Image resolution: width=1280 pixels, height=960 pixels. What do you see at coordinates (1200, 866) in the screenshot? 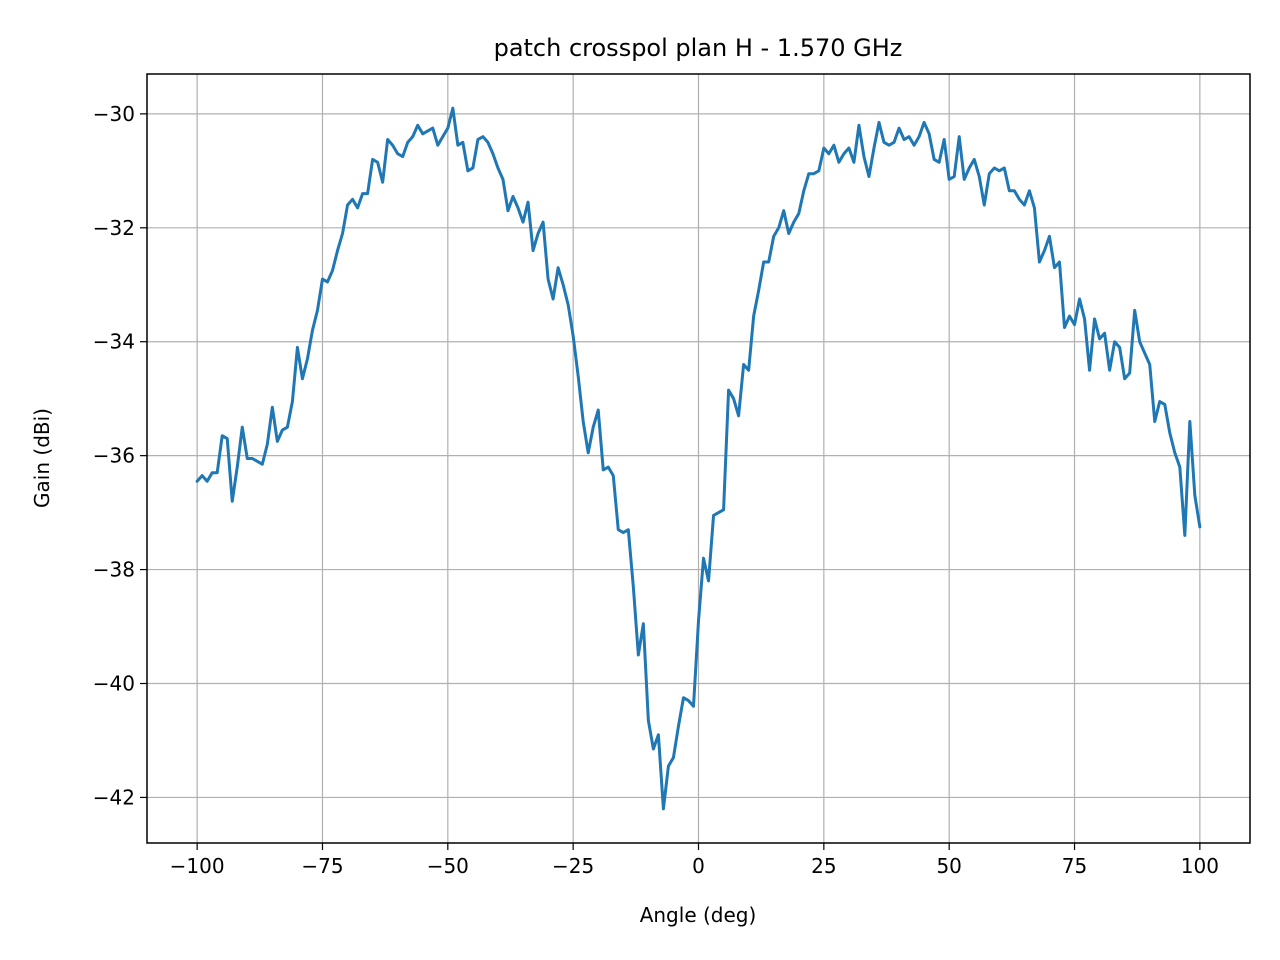
I see `x-tick-label: 100` at bounding box center [1200, 866].